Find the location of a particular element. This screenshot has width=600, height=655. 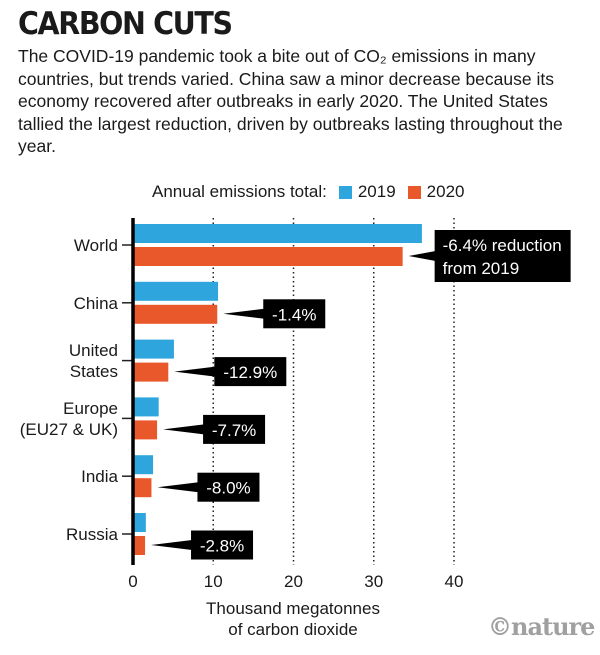

legend-label: Annual emissions total: is located at coordinates (239, 191).